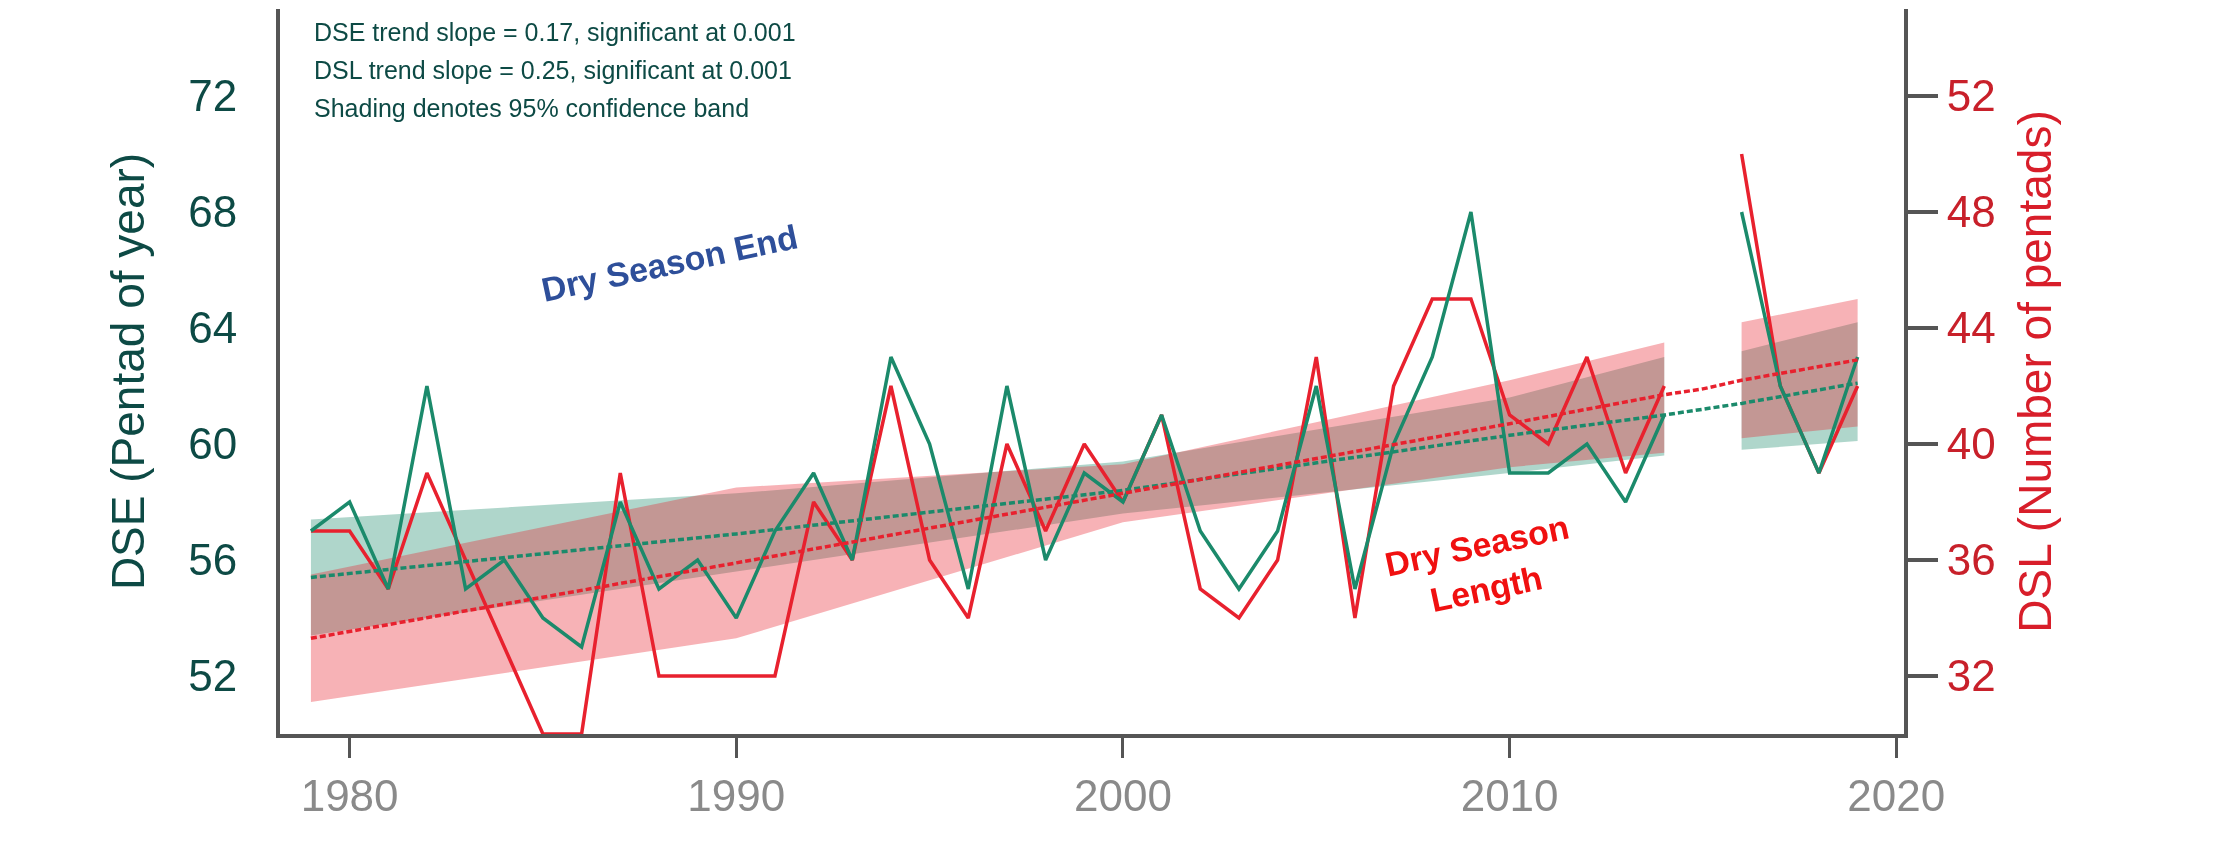  Describe the element at coordinates (1971, 328) in the screenshot. I see `y2-tick-label: 44` at that location.